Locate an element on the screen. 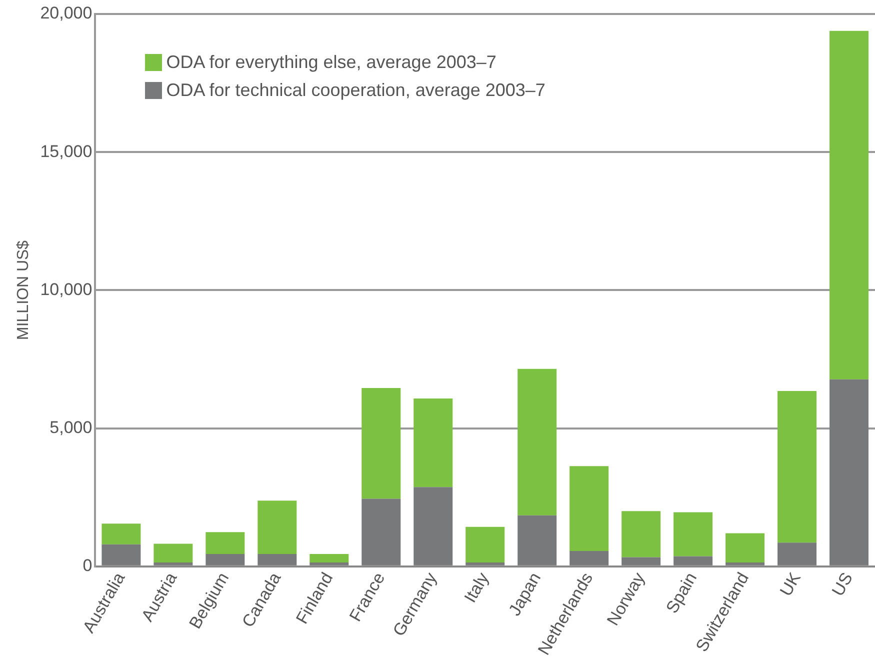  legend-label: ODA for technical cooperation, average 2003–7 is located at coordinates (356, 90).